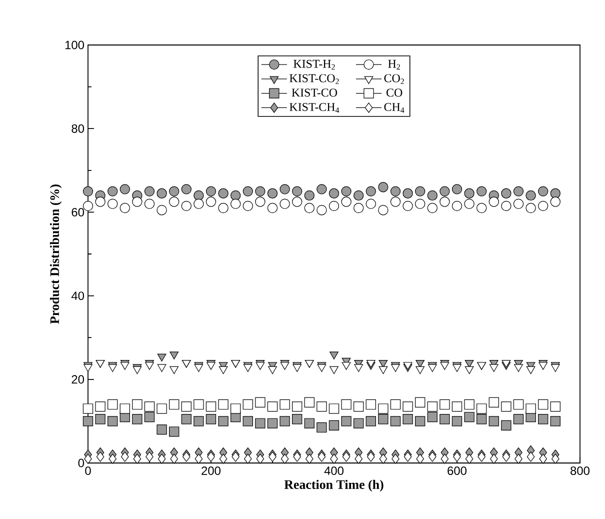 The width and height of the screenshot is (605, 519). I want to click on legend-label: CO, so click(394, 92).